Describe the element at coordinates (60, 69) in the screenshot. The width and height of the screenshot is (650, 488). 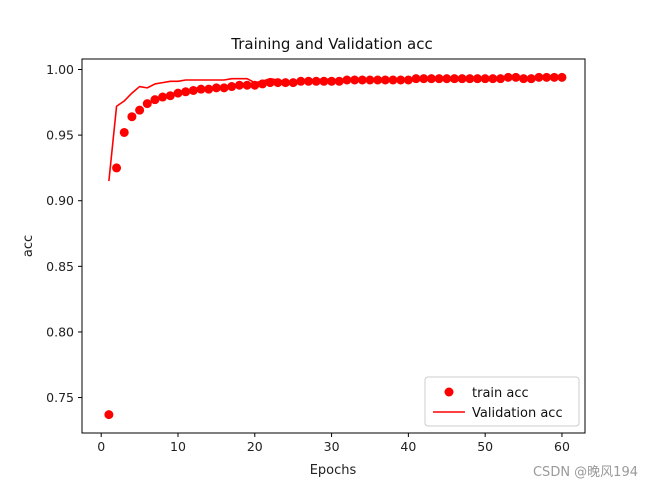
I see `y-tick-label: 1.00` at that location.